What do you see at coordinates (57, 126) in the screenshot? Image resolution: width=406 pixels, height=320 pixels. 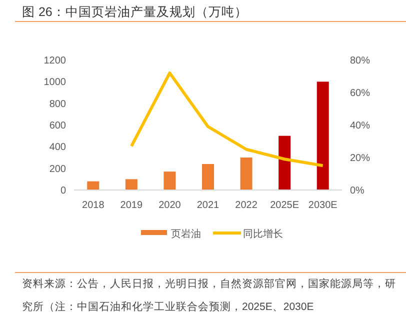 I see `y-tick: 600` at bounding box center [57, 126].